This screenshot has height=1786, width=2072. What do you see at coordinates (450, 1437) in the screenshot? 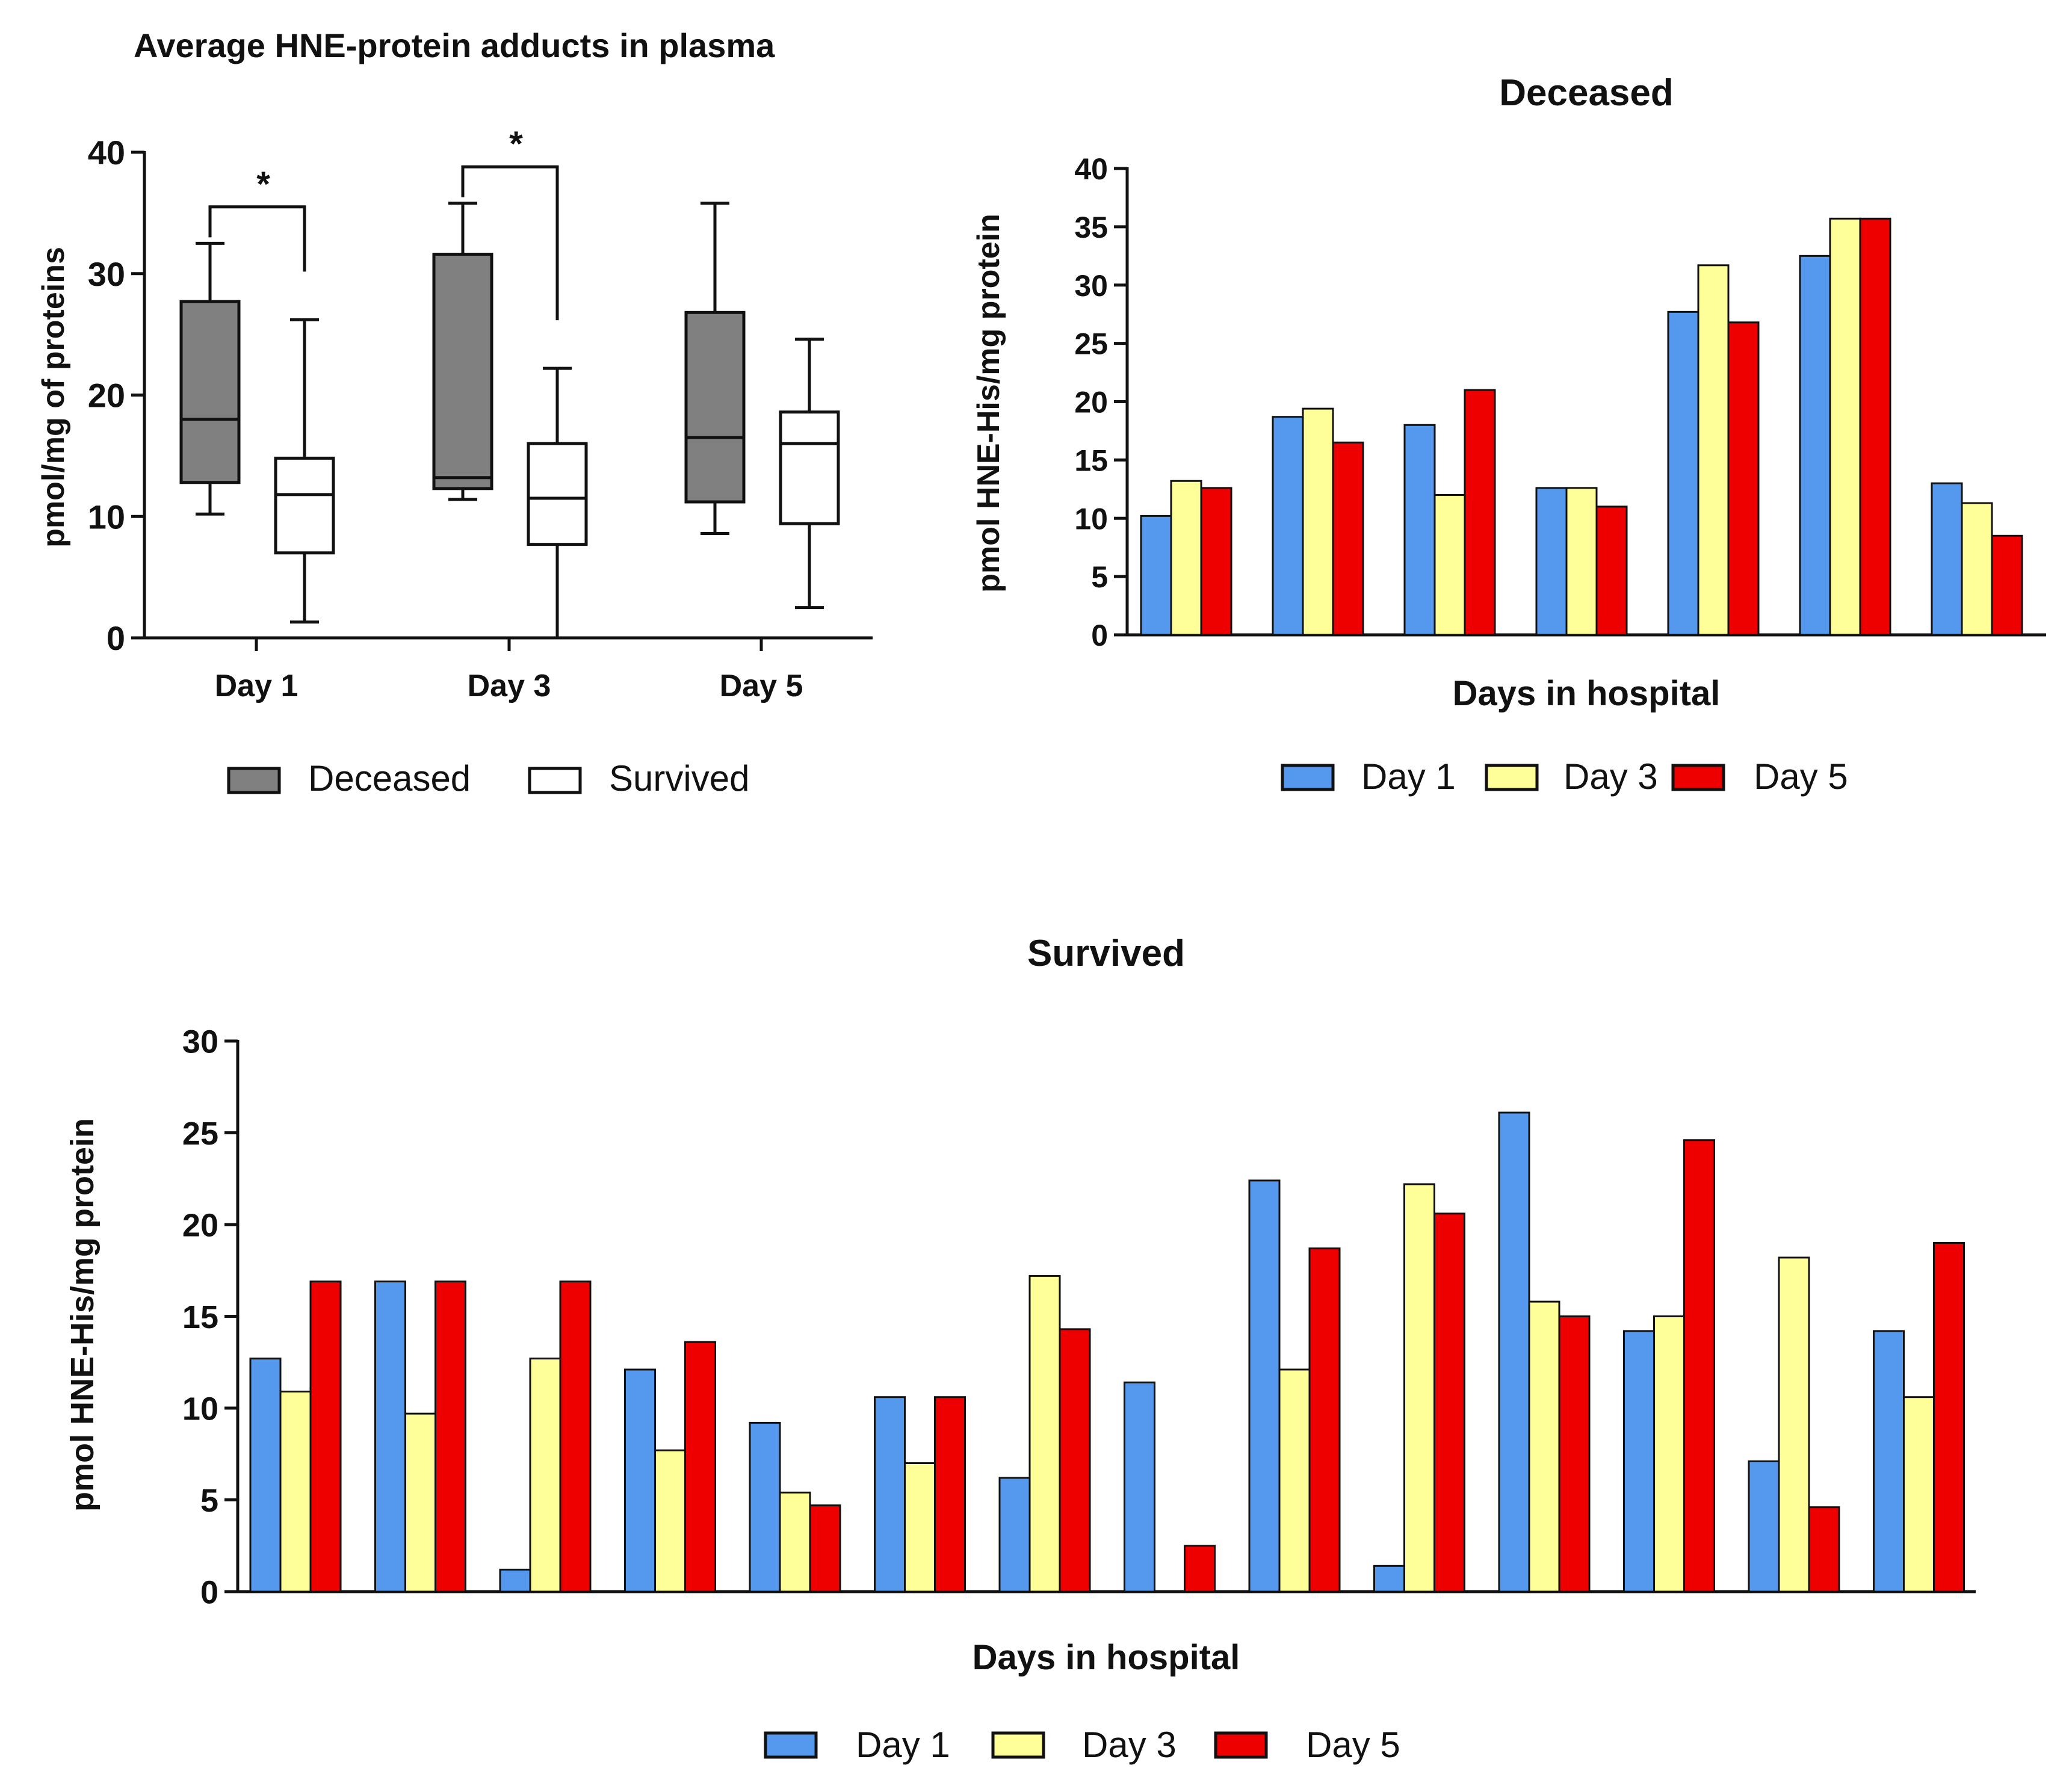
I see `survived-bar-group2-day5` at bounding box center [450, 1437].